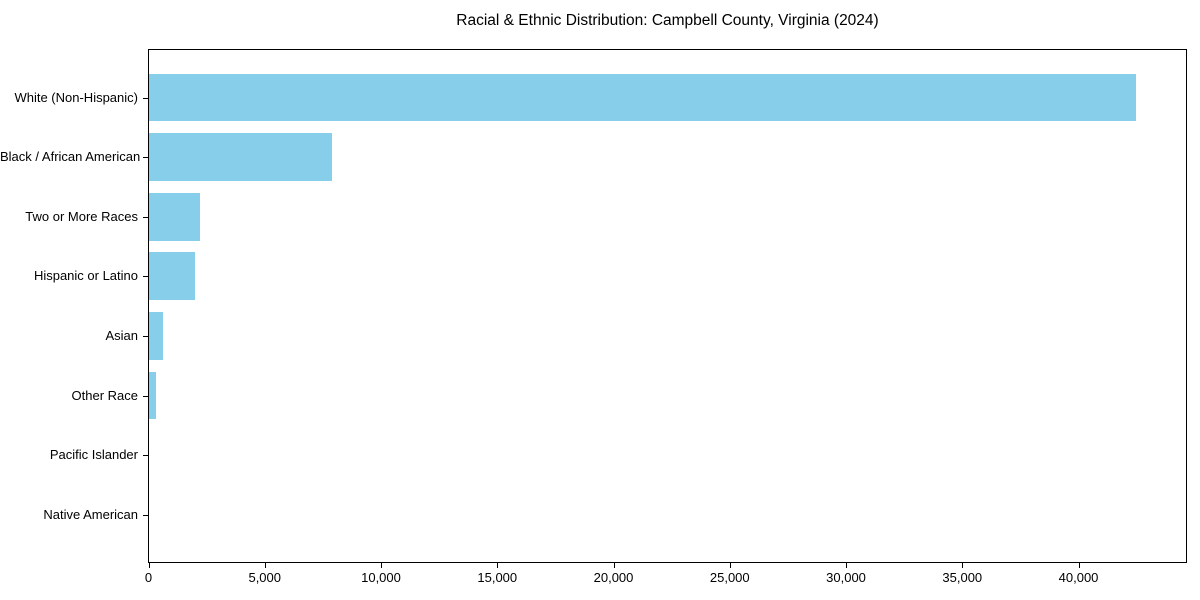  What do you see at coordinates (962, 577) in the screenshot?
I see `x-tick-label-35000: 35,000` at bounding box center [962, 577].